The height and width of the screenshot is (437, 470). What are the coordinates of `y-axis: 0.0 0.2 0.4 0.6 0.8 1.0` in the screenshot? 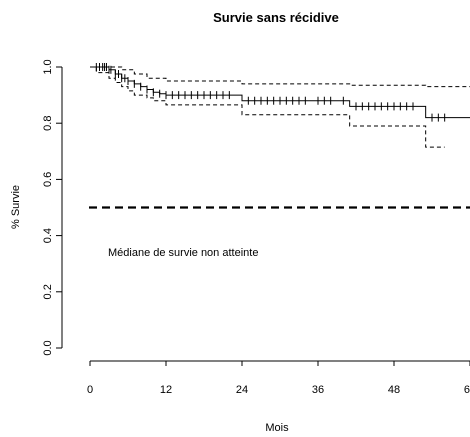 It's located at (52, 207).